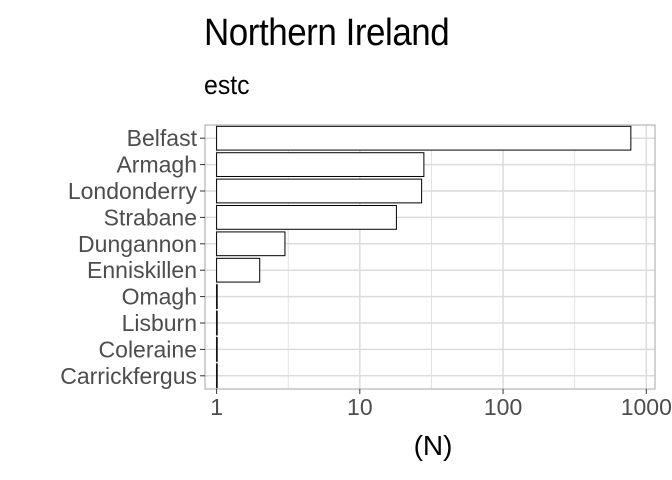 Image resolution: width=672 pixels, height=480 pixels. What do you see at coordinates (162, 138) in the screenshot?
I see `y-tick-label: Belfast` at bounding box center [162, 138].